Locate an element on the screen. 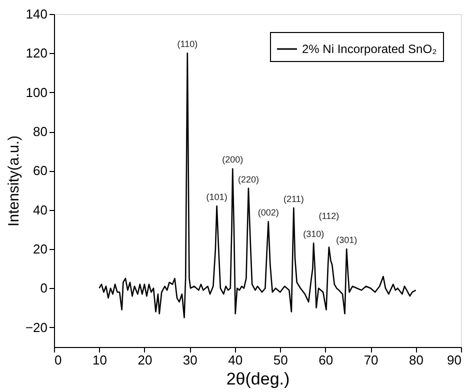 This screenshot has width=474, height=392. y-tick-label: 60 is located at coordinates (40, 170).